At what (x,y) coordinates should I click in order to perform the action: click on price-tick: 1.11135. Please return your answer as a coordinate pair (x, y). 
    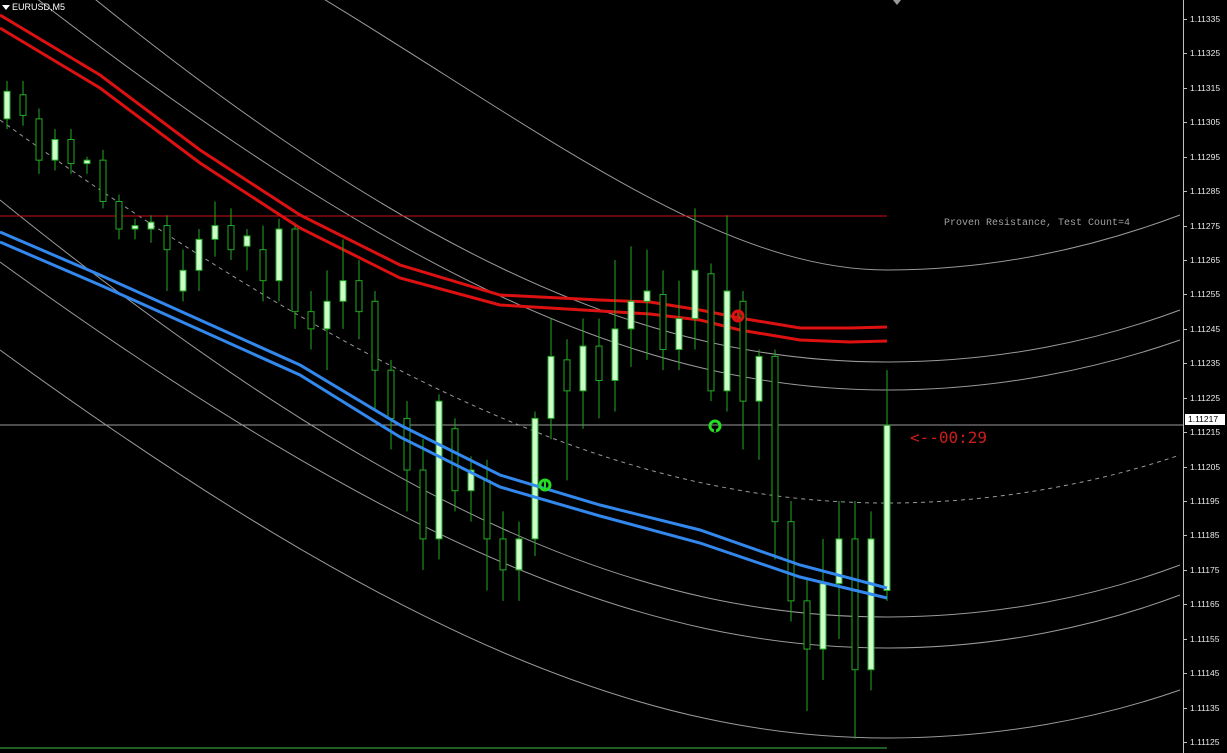
    Looking at the image, I should click on (1205, 708).